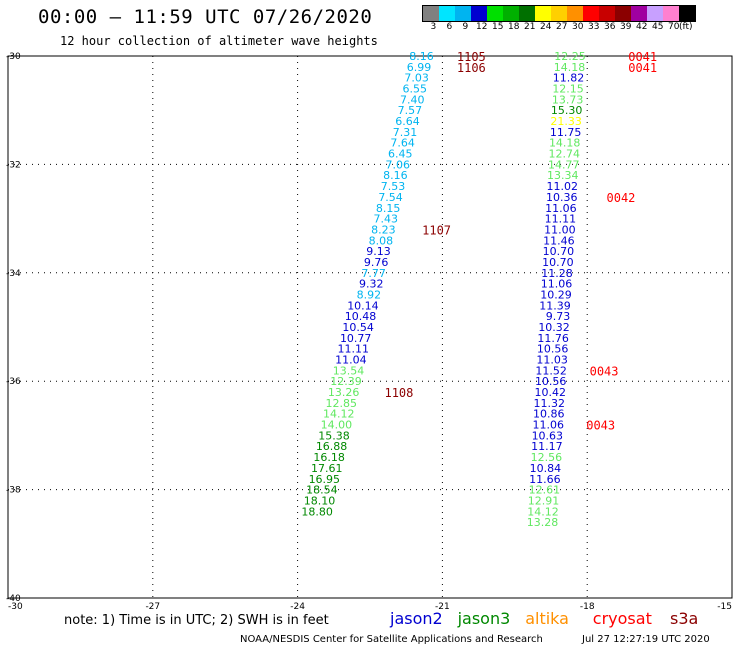  I want to click on page-title: 00:00 – 11:59 UTC 07/26/2020, so click(205, 17).